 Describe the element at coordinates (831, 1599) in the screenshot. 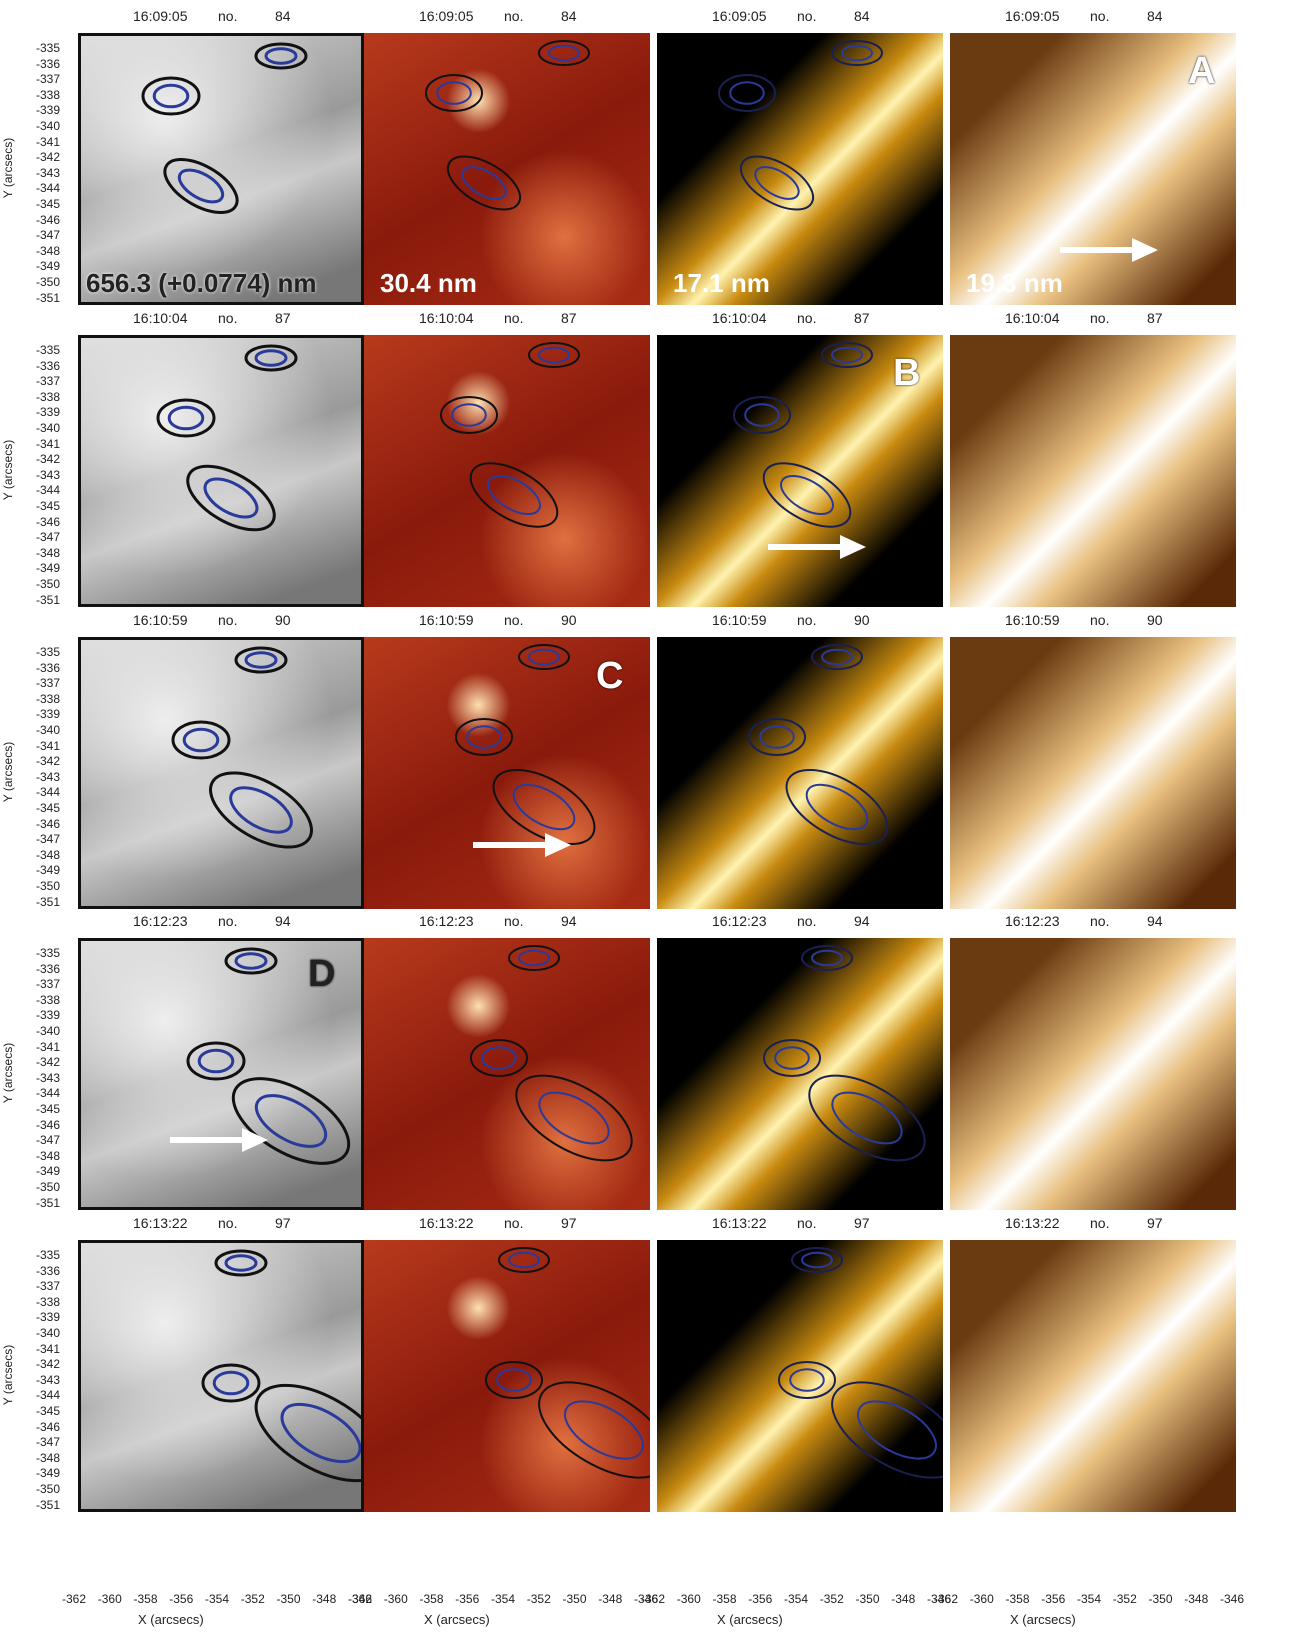

I see `x-tick-label: -352` at that location.